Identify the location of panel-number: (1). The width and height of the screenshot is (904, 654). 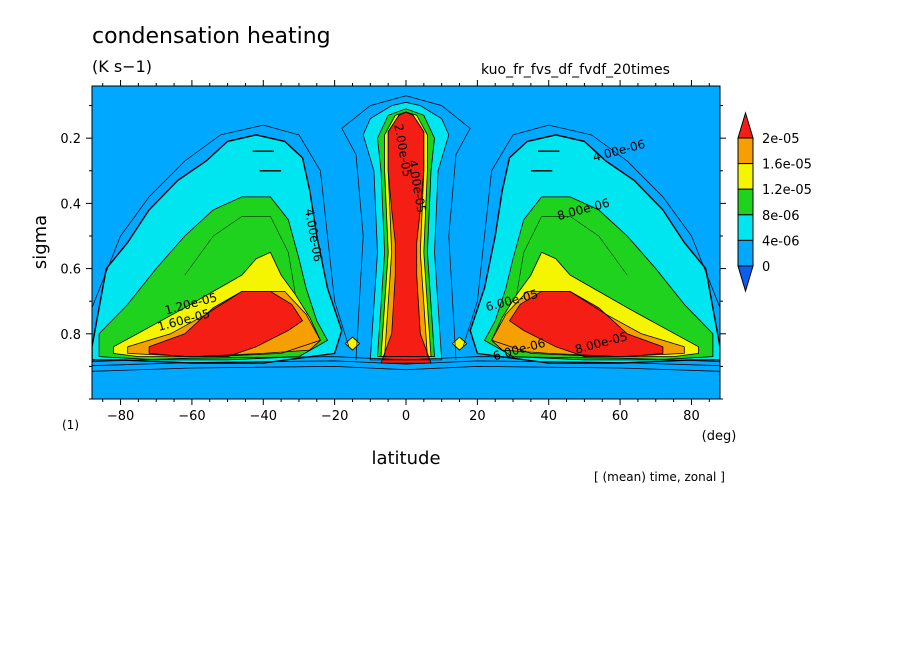
(70, 425).